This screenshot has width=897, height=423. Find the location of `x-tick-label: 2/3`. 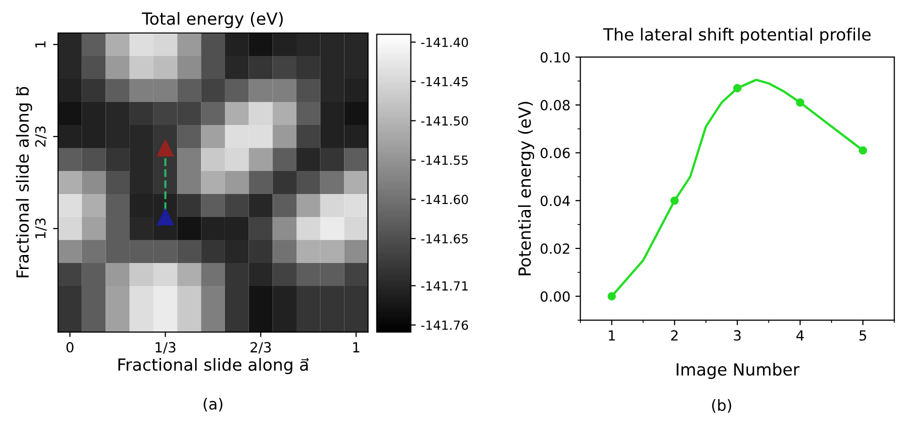

x-tick-label: 2/3 is located at coordinates (260, 348).